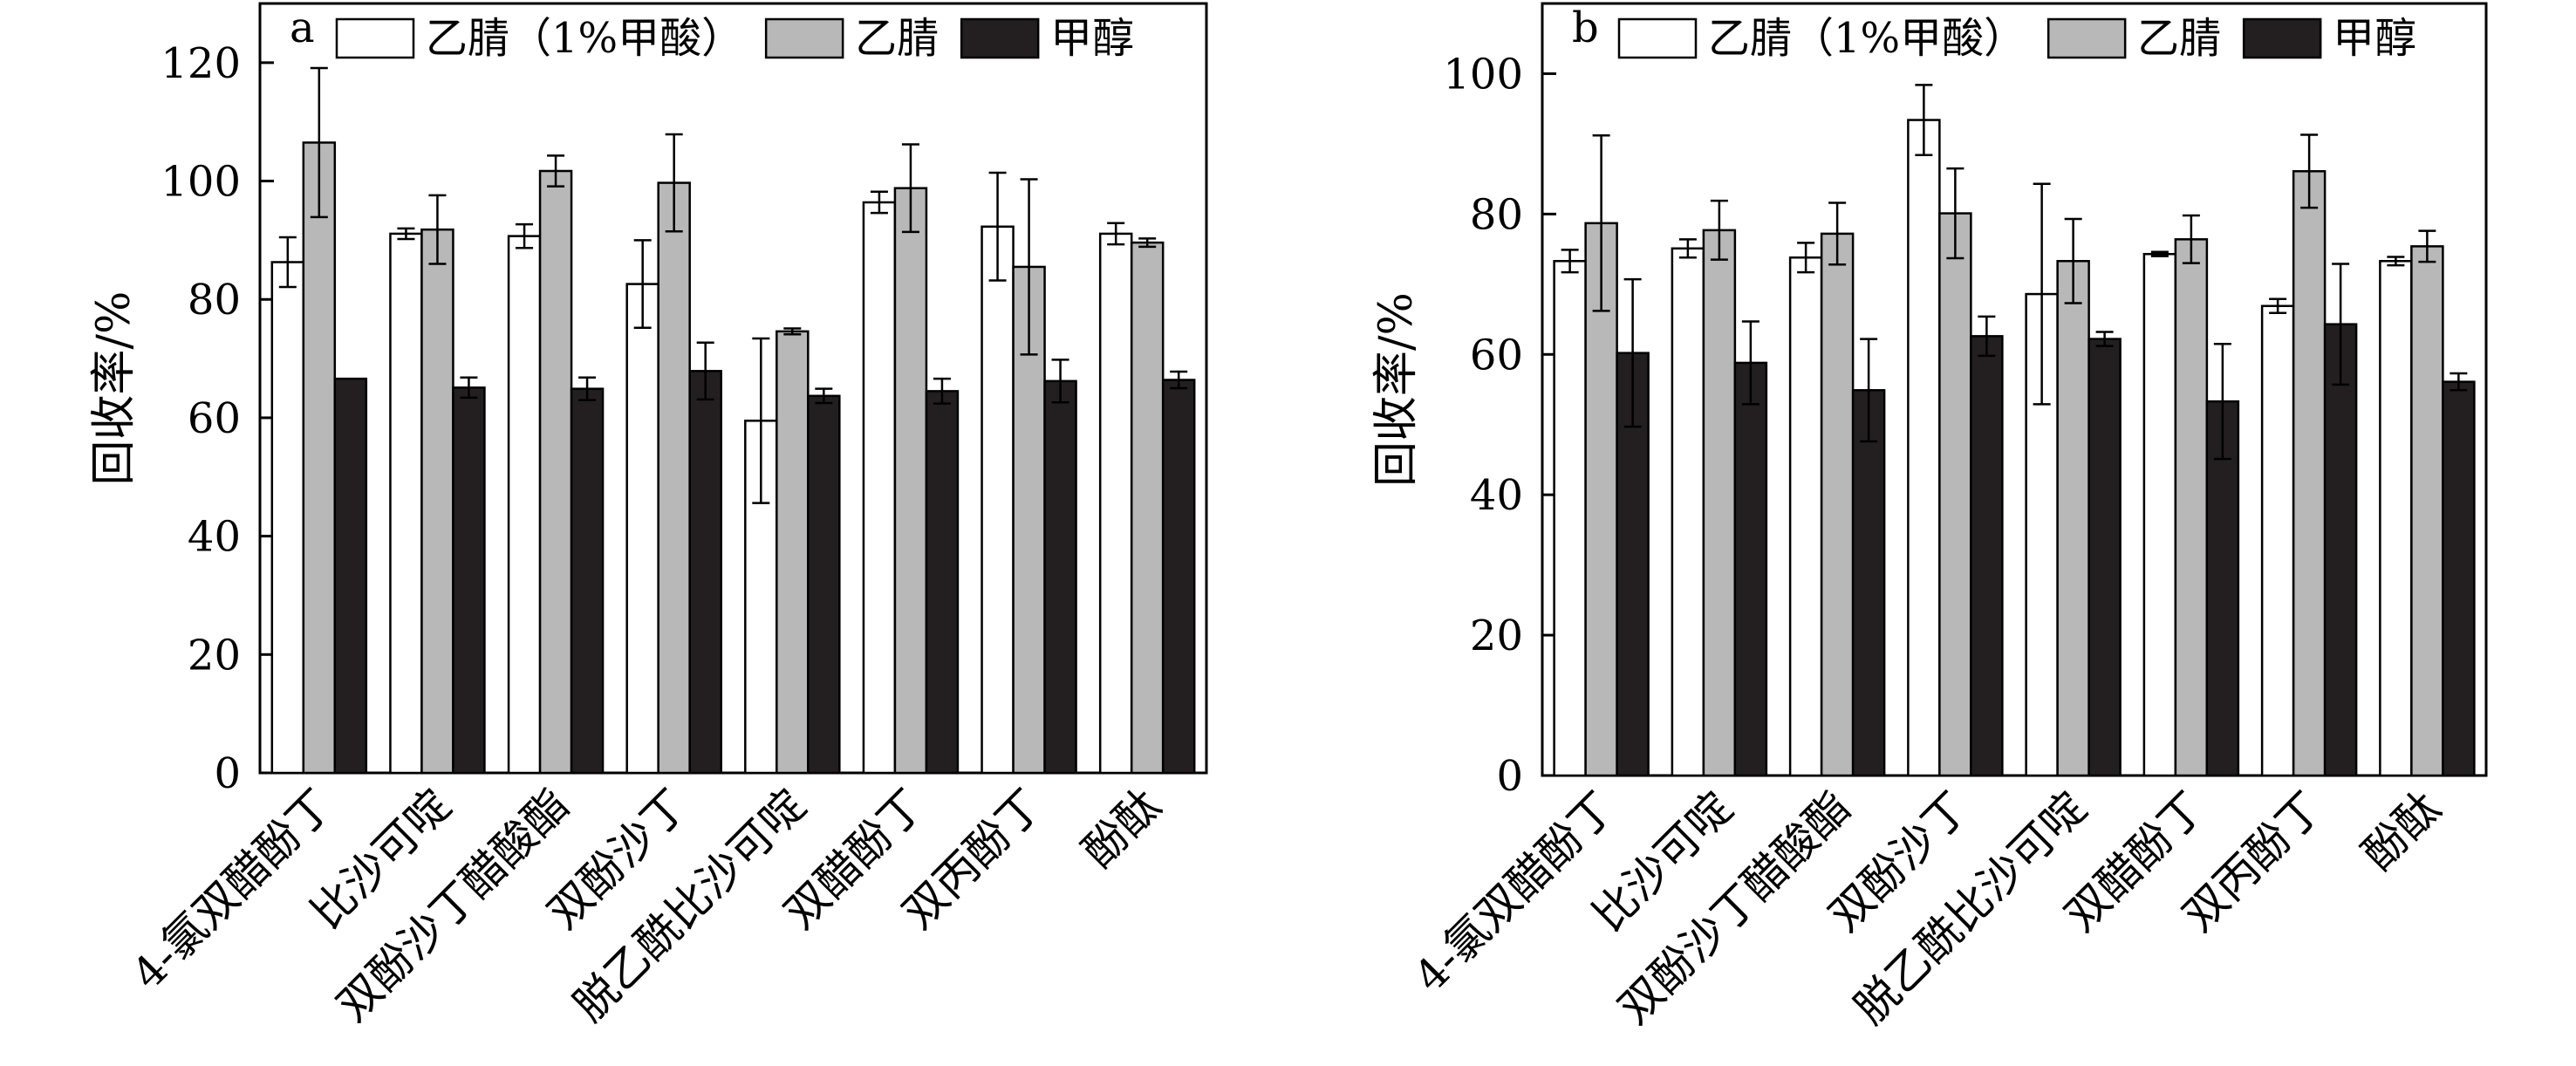 Image resolution: width=2576 pixels, height=1066 pixels. What do you see at coordinates (302, 27) in the screenshot?
I see `panel-label: a` at bounding box center [302, 27].